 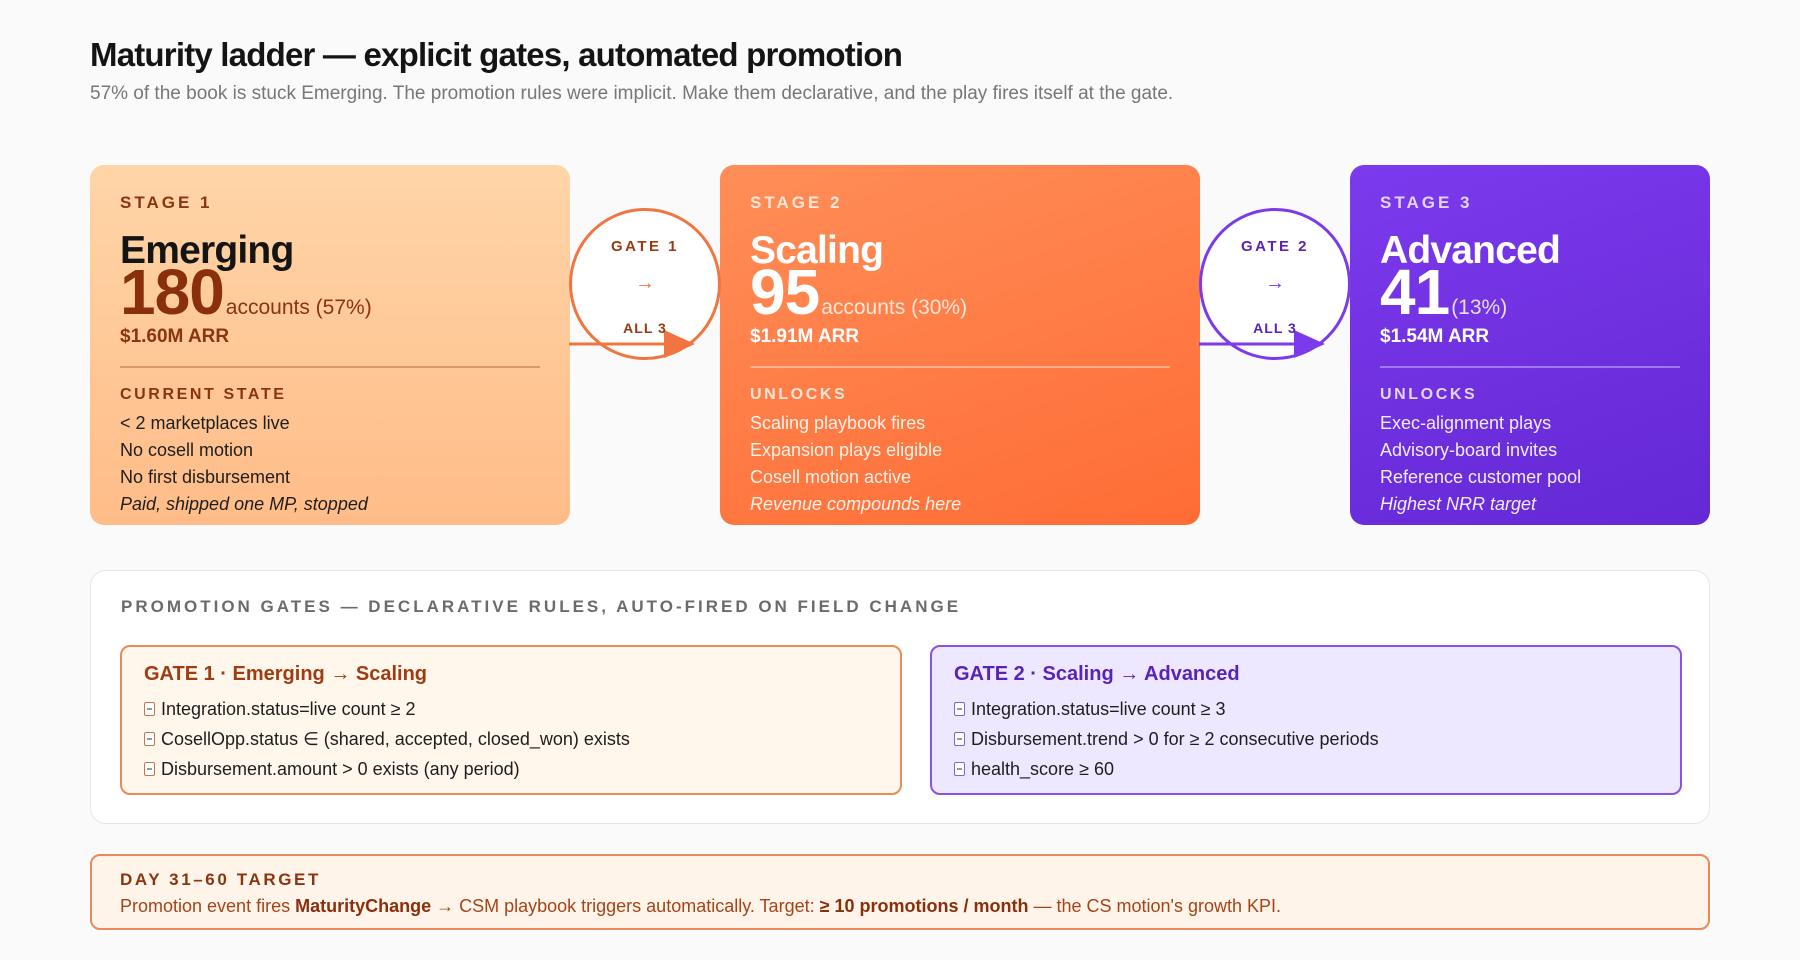 I want to click on list-item: No cosell motion, so click(x=187, y=449).